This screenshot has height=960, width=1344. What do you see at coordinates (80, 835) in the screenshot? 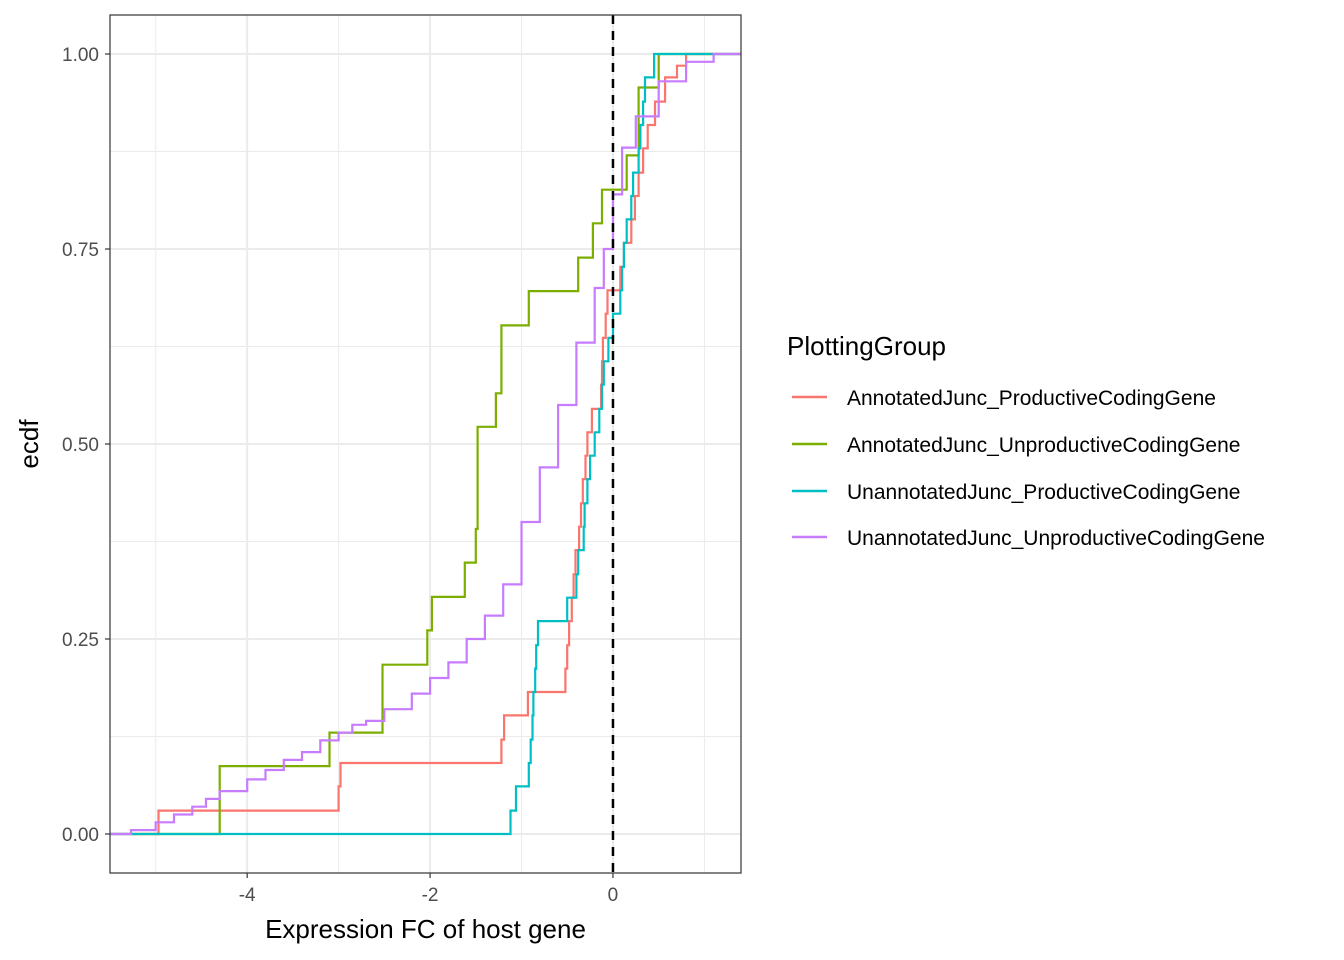
I see `y-tick-label: 0.00` at bounding box center [80, 835].